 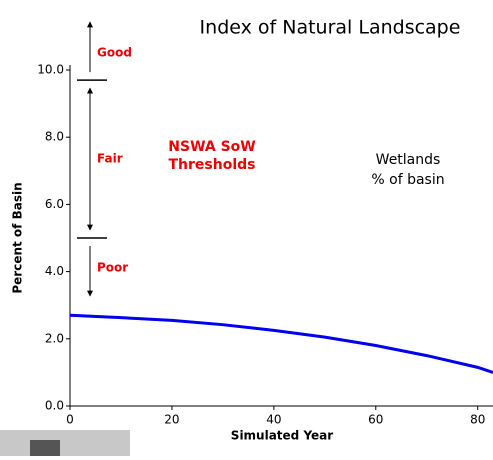 I want to click on zone-label: Fair, so click(x=110, y=159).